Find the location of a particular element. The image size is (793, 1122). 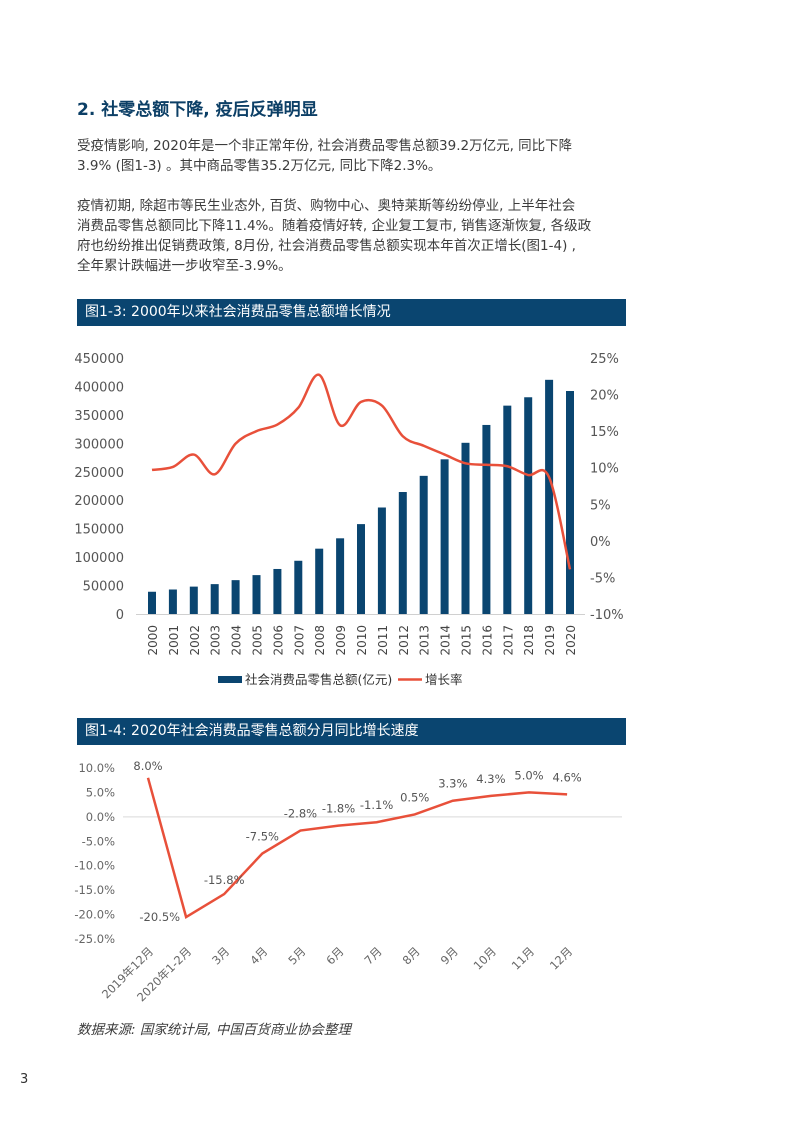

bar-2000 is located at coordinates (152, 602).